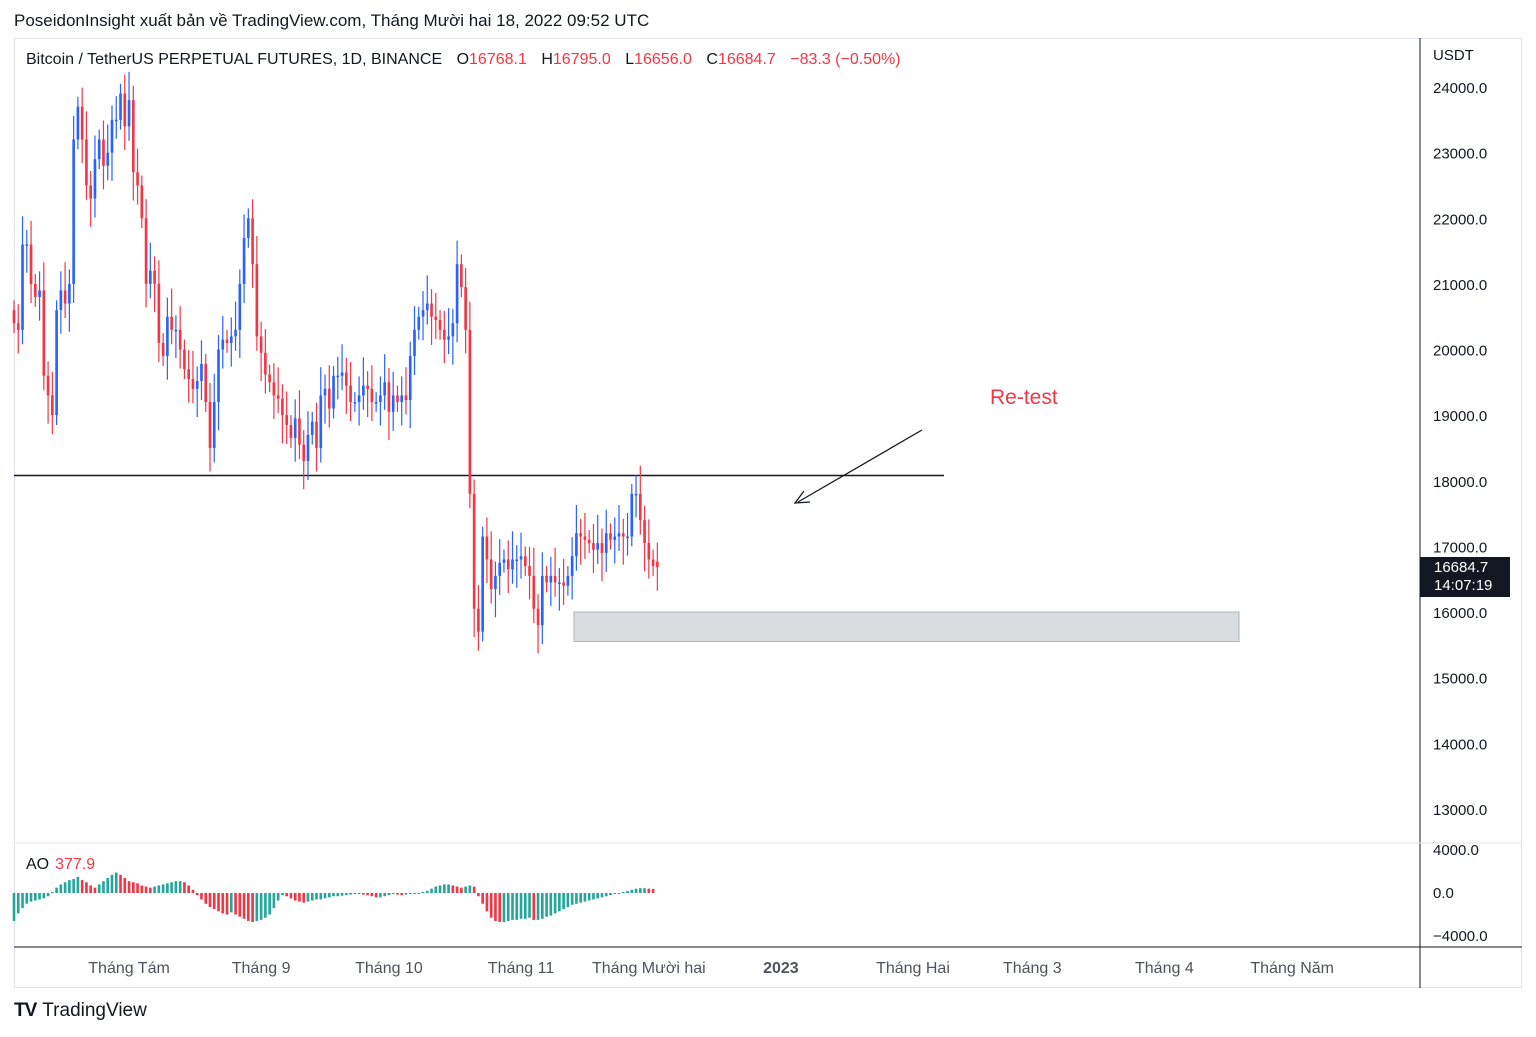 This screenshot has height=1037, width=1536. What do you see at coordinates (1024, 397) in the screenshot?
I see `retest-annotation: Re-test` at bounding box center [1024, 397].